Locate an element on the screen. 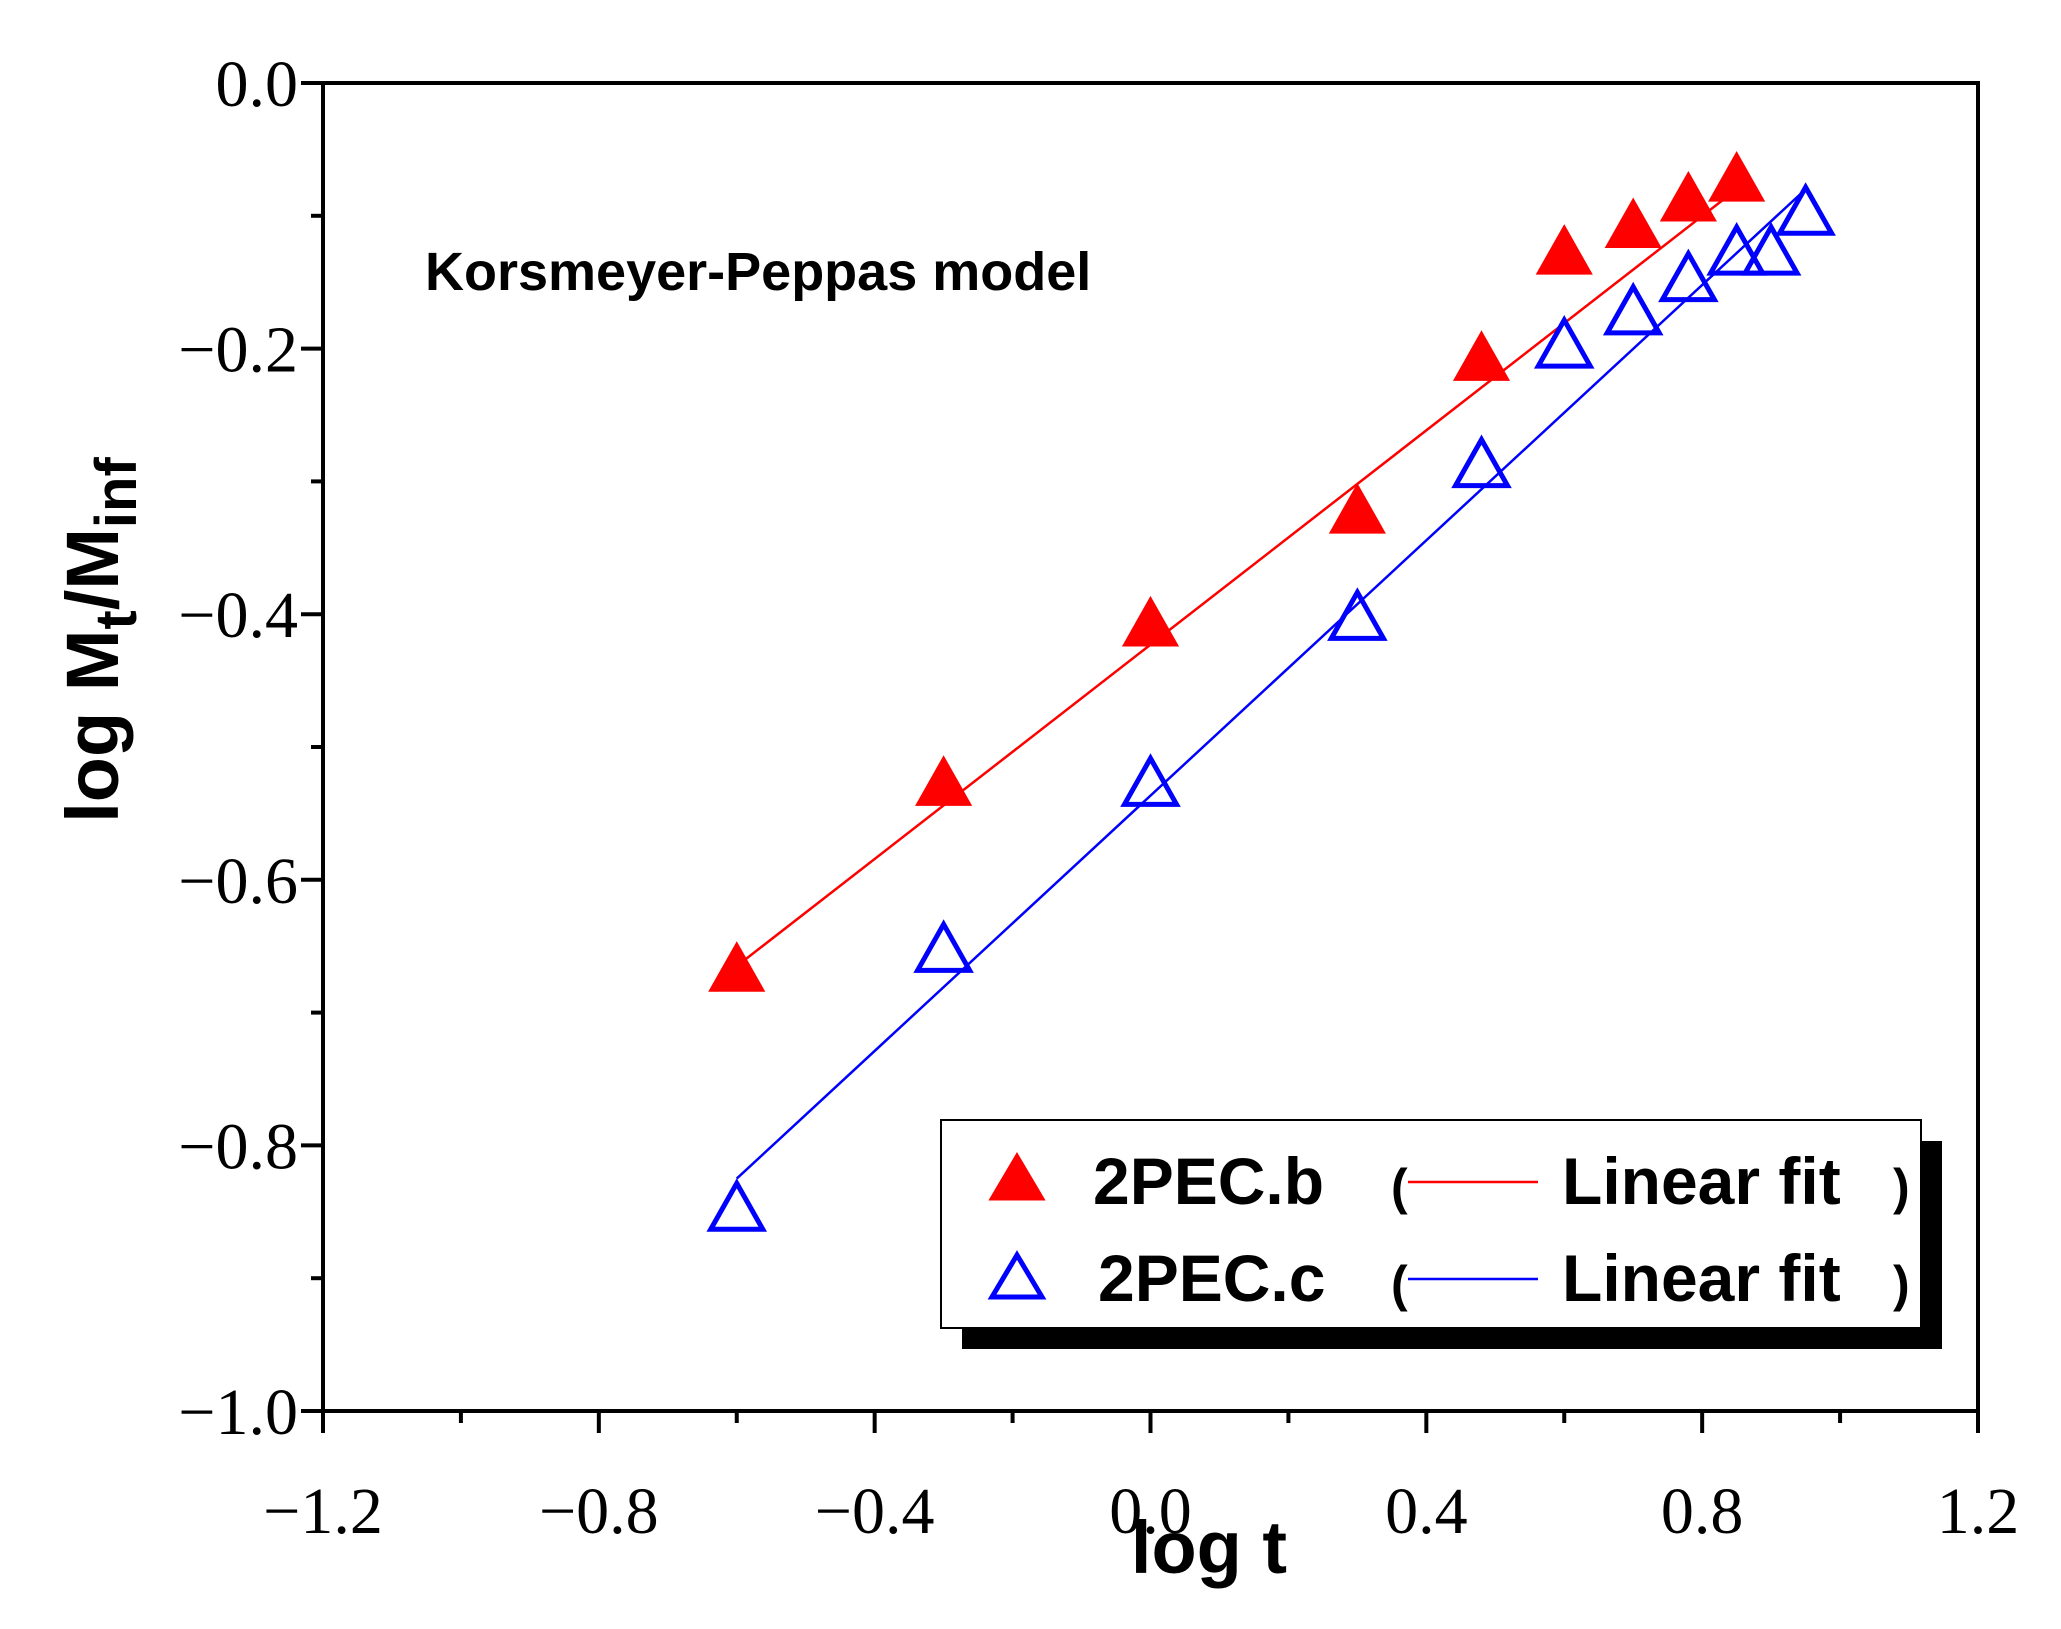 The height and width of the screenshot is (1629, 2061). legend-fit-label-2pec-b: Linear fit is located at coordinates (1701, 1181).